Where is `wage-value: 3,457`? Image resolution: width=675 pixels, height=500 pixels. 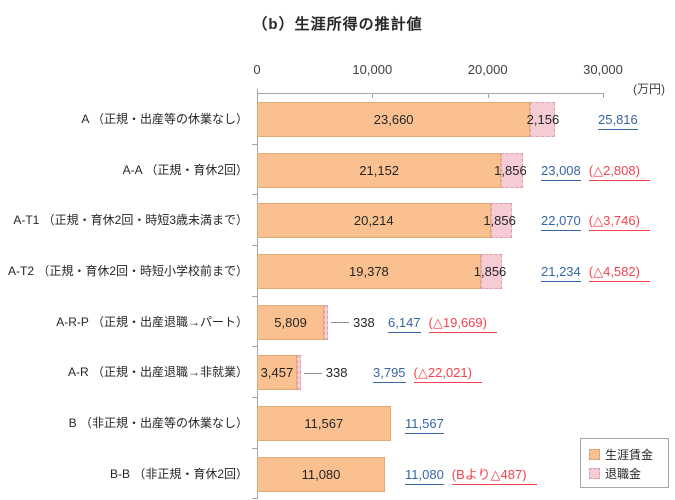 wage-value: 3,457 is located at coordinates (277, 373).